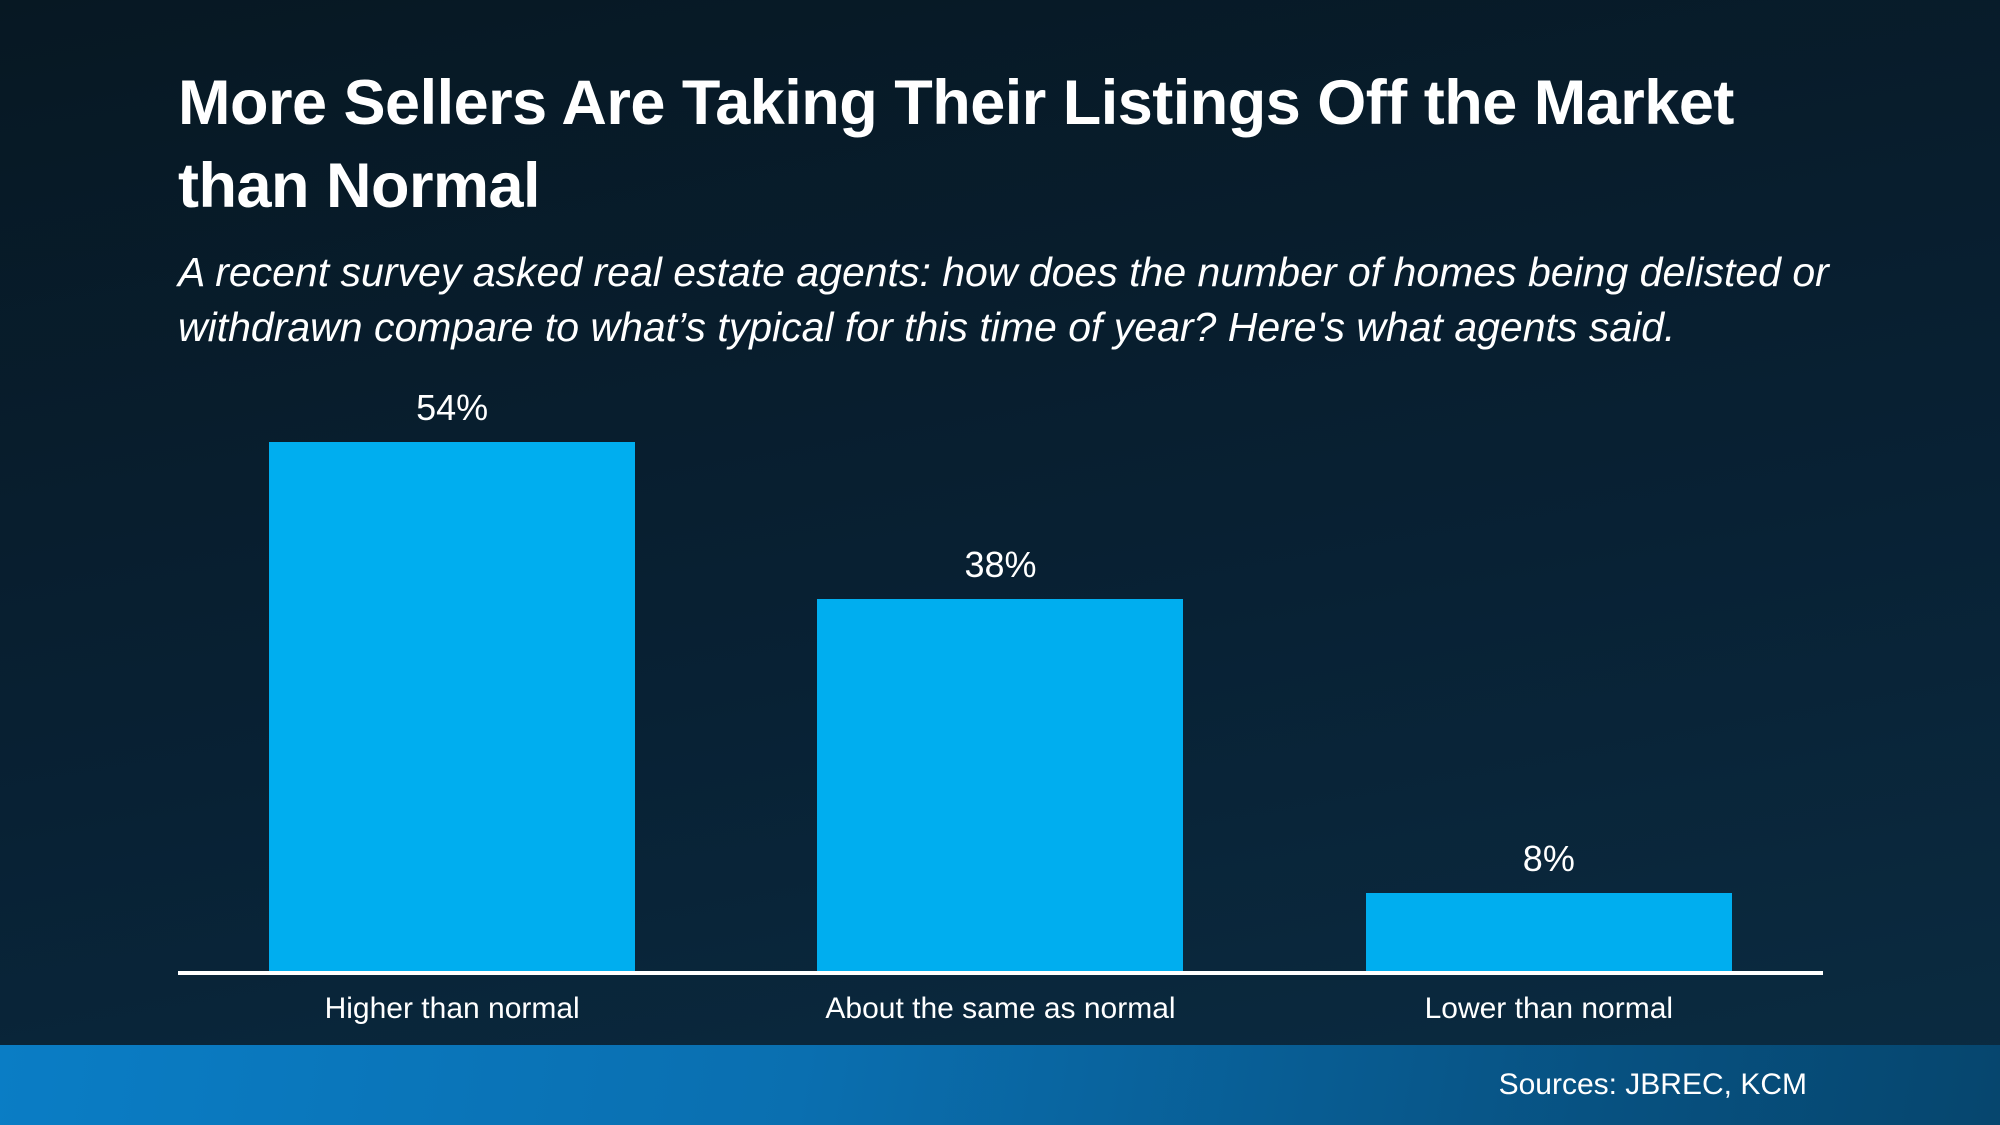  Describe the element at coordinates (1548, 858) in the screenshot. I see `bar-value-label: 8%` at that location.